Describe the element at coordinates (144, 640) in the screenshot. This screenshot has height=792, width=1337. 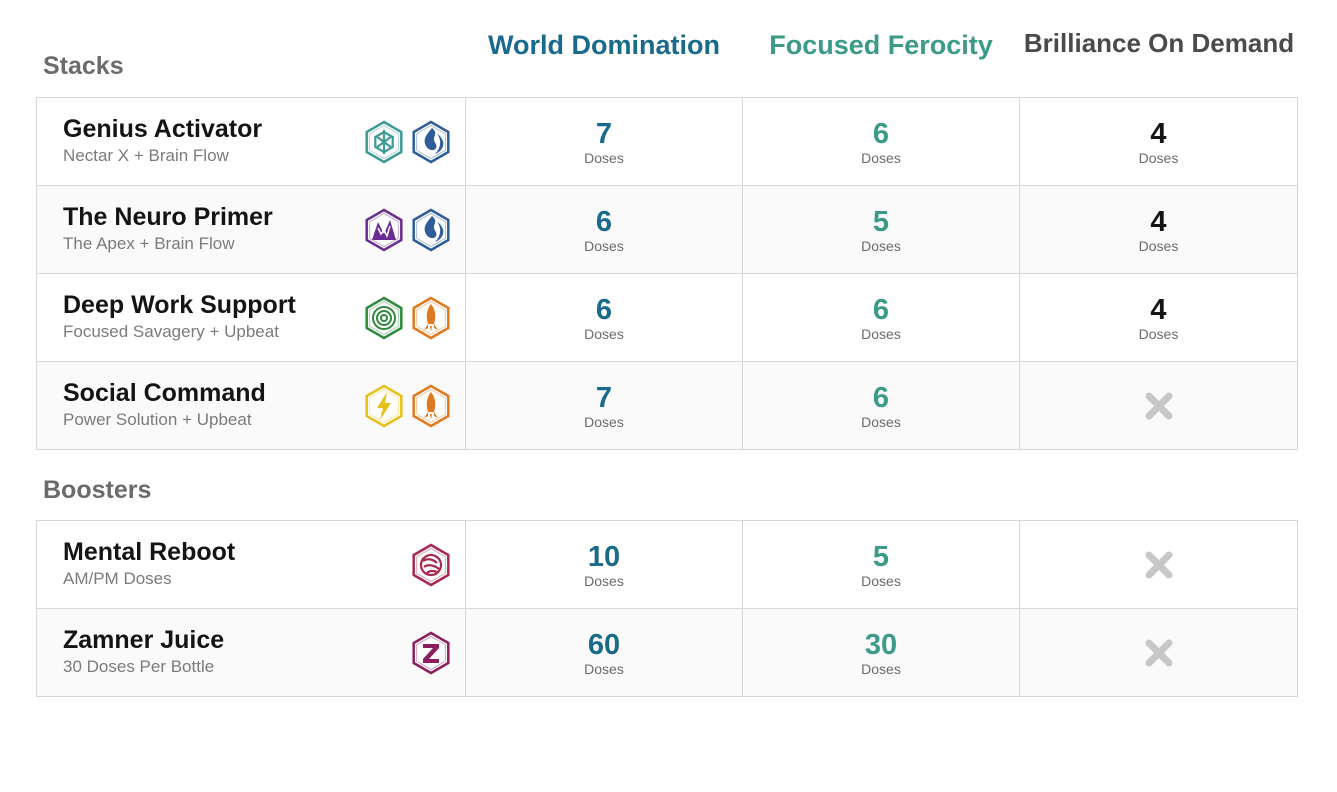
I see `product-name: Zamner Juice` at that location.